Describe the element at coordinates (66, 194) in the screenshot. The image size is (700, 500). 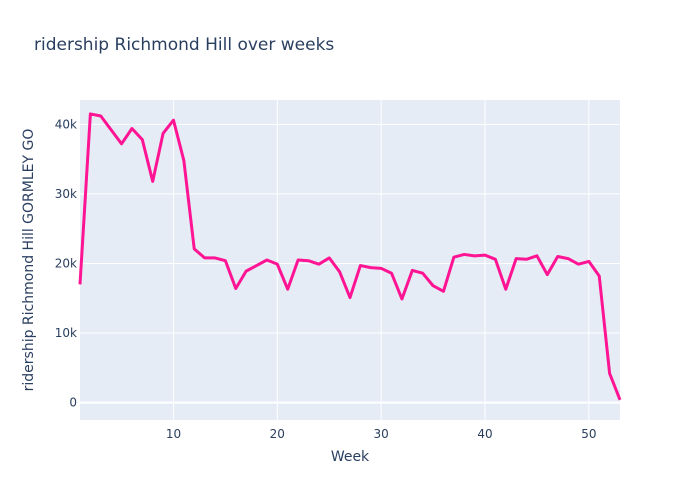
I see `y-tick-label: 30k` at that location.